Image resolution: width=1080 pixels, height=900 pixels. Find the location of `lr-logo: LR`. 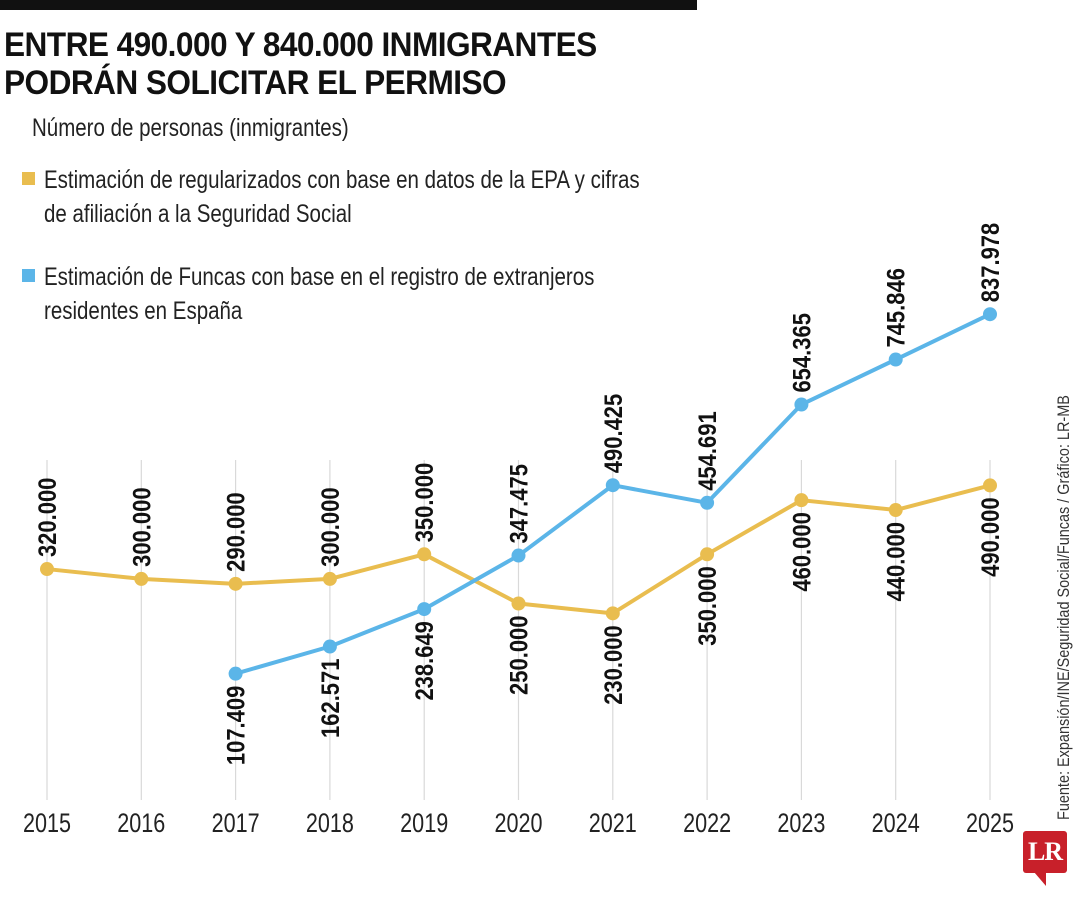

lr-logo: LR is located at coordinates (1045, 852).